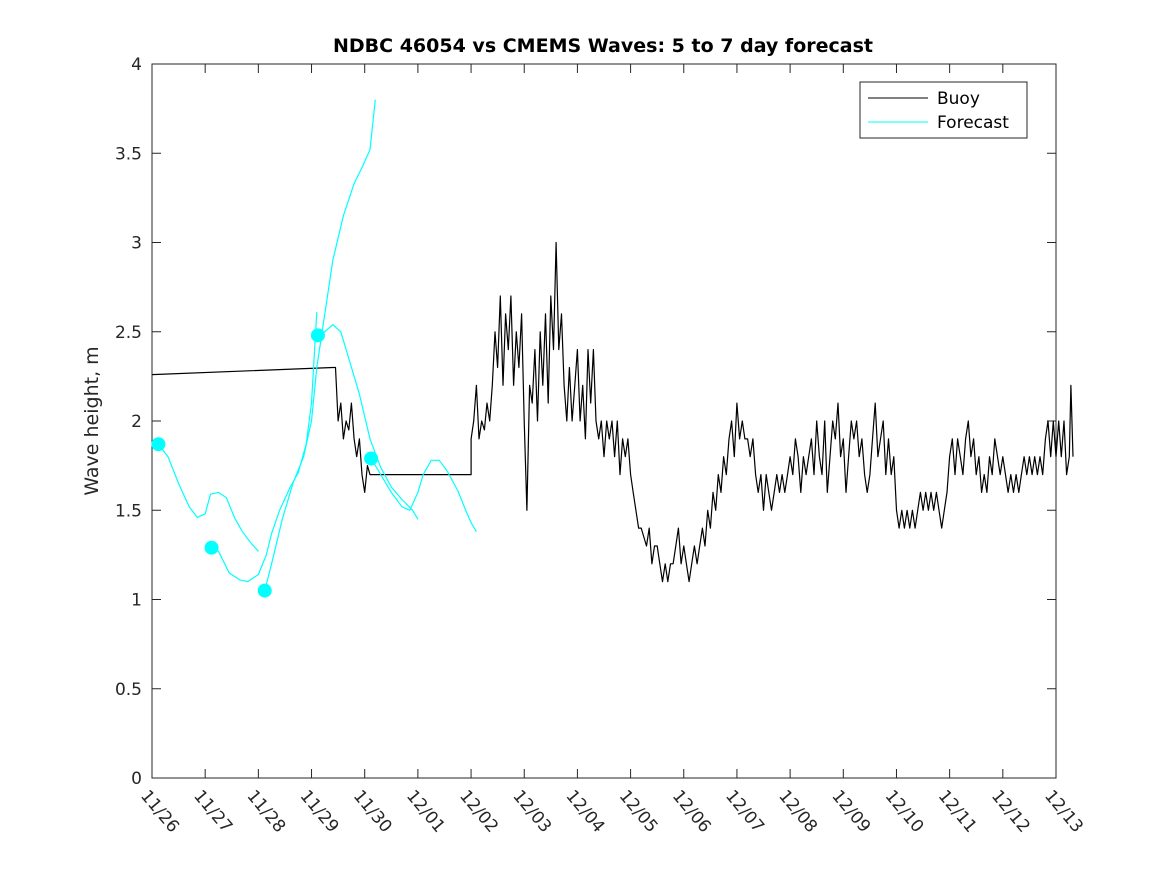 This screenshot has height=875, width=1167. I want to click on y-tick-label: 1.5, so click(128, 511).